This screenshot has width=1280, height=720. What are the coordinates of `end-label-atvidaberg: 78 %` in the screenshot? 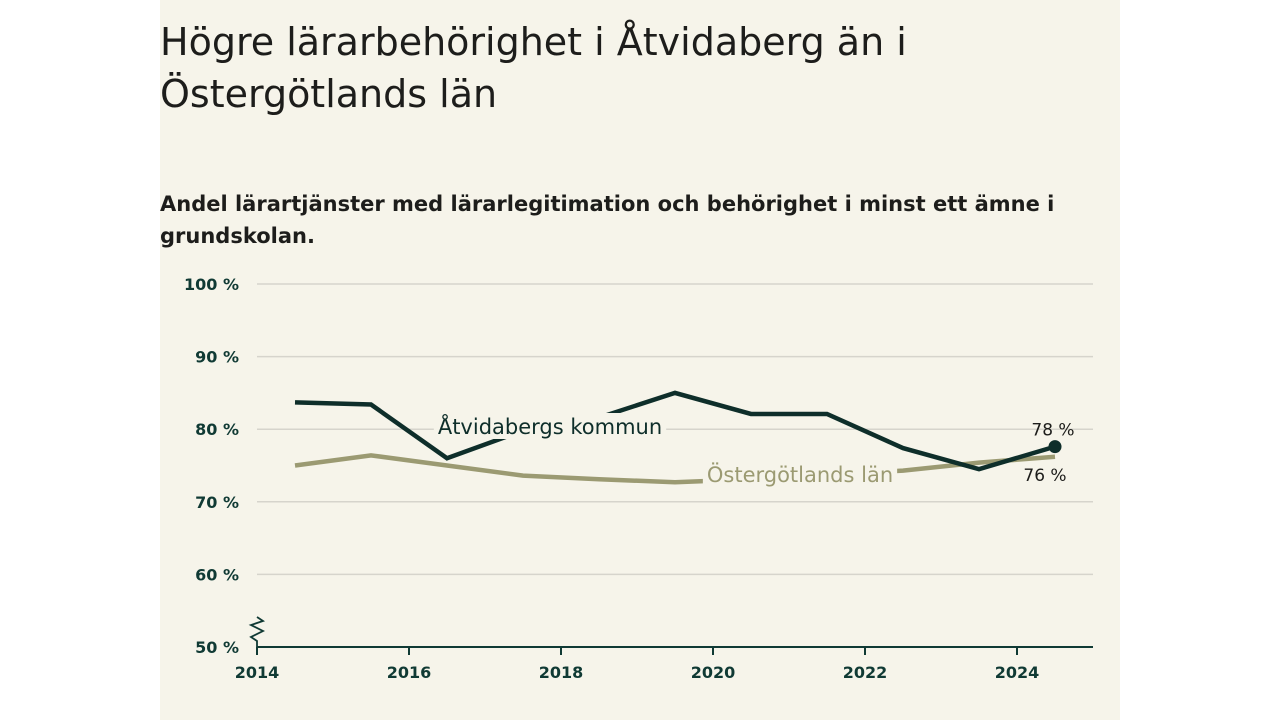 It's located at (1052, 431).